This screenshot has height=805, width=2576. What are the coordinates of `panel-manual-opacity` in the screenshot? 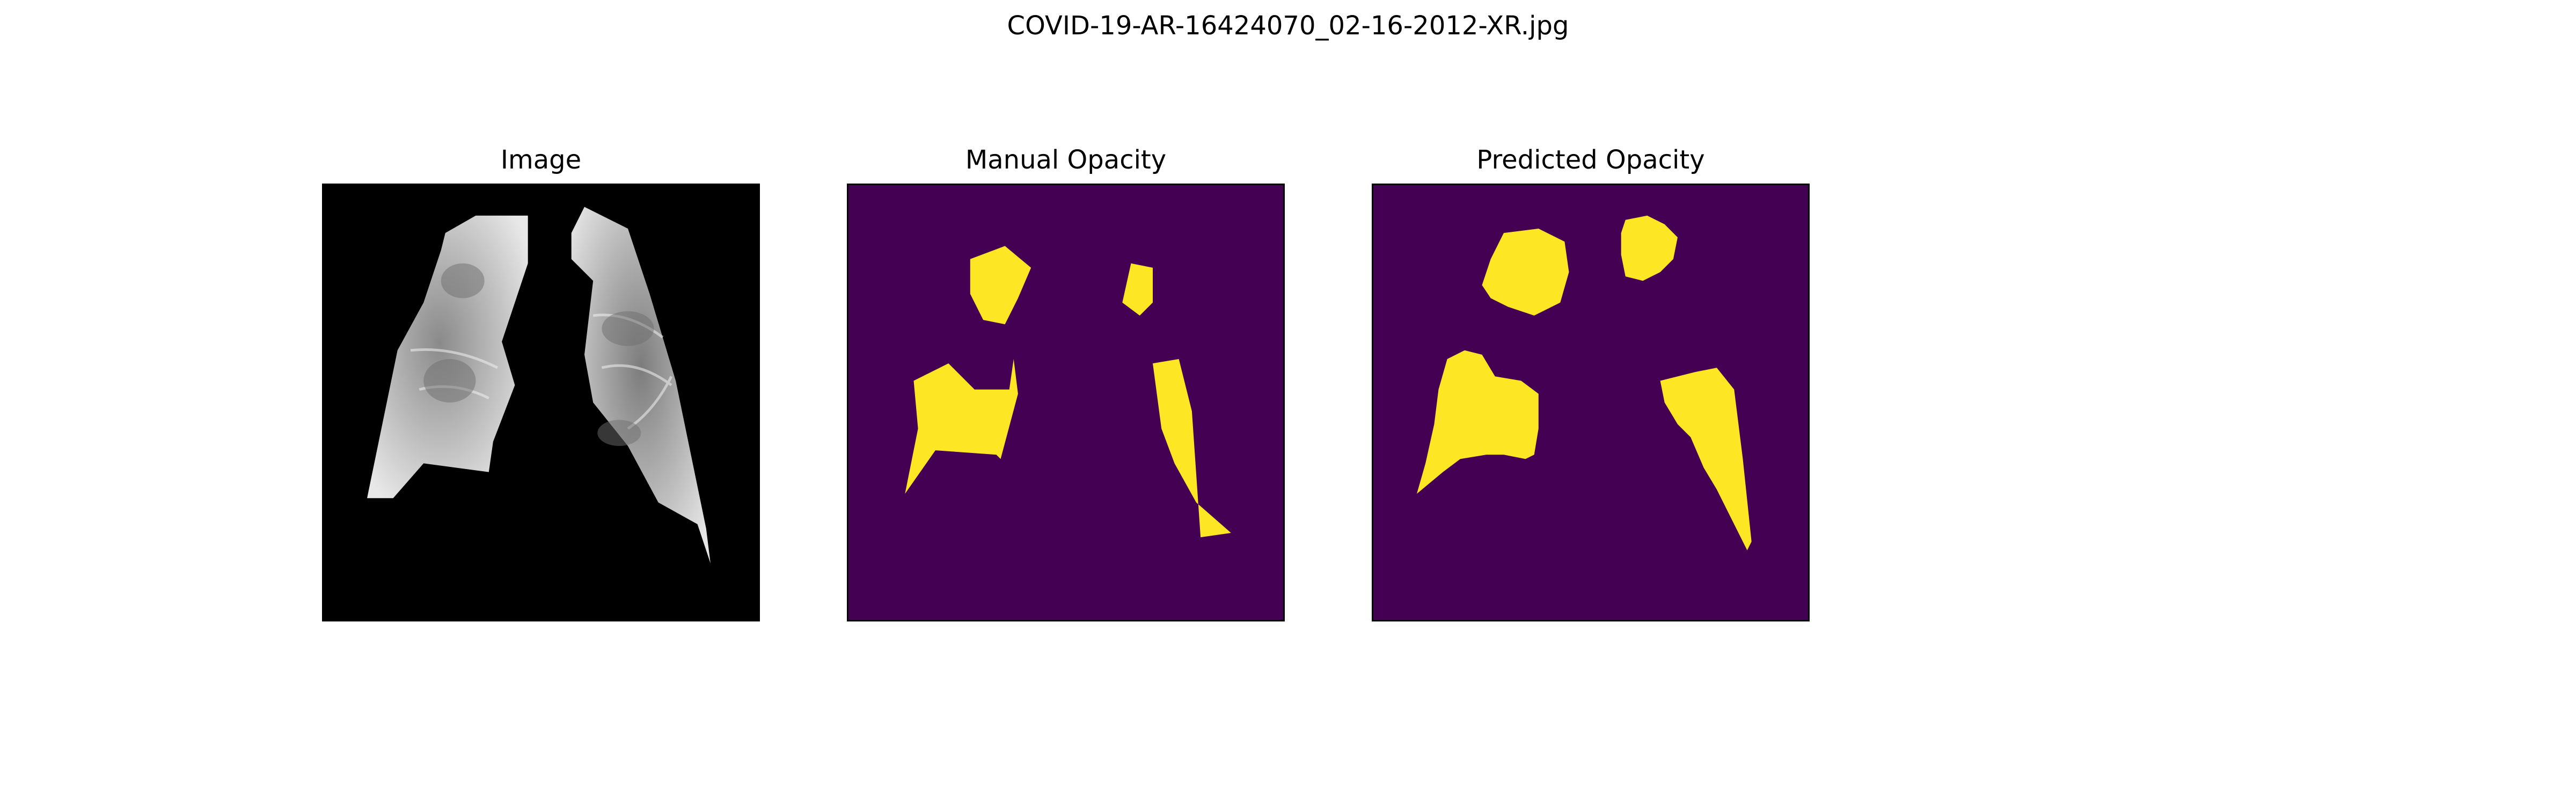 It's located at (1066, 402).